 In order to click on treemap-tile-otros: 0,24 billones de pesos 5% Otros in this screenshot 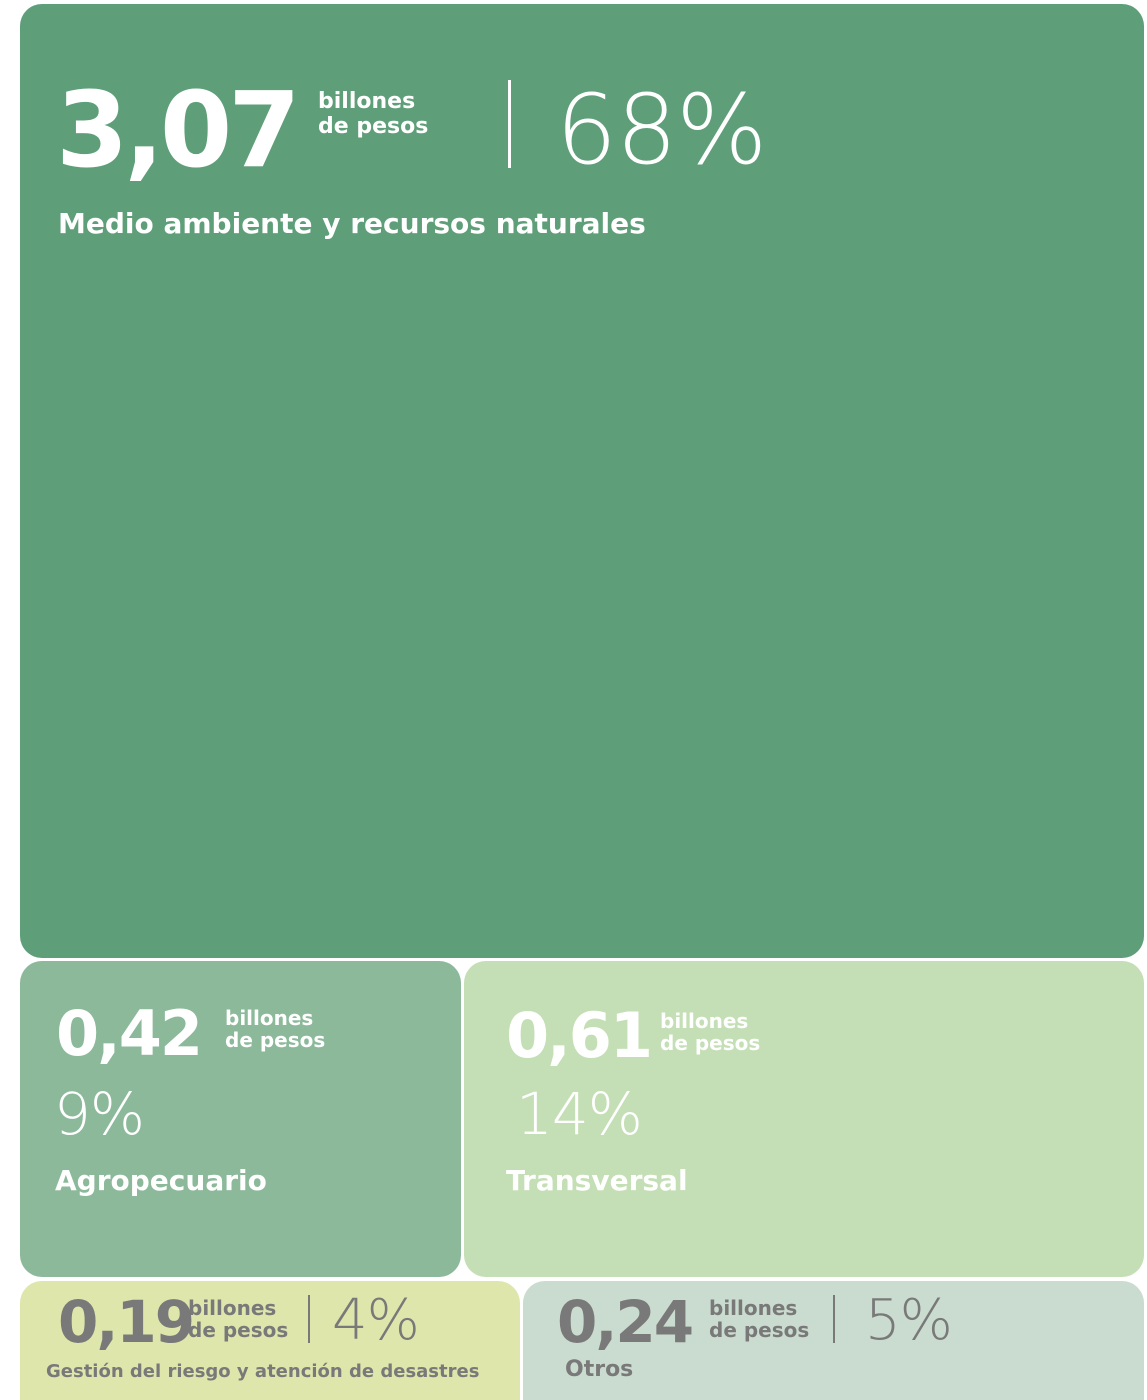, I will do `click(833, 1340)`.